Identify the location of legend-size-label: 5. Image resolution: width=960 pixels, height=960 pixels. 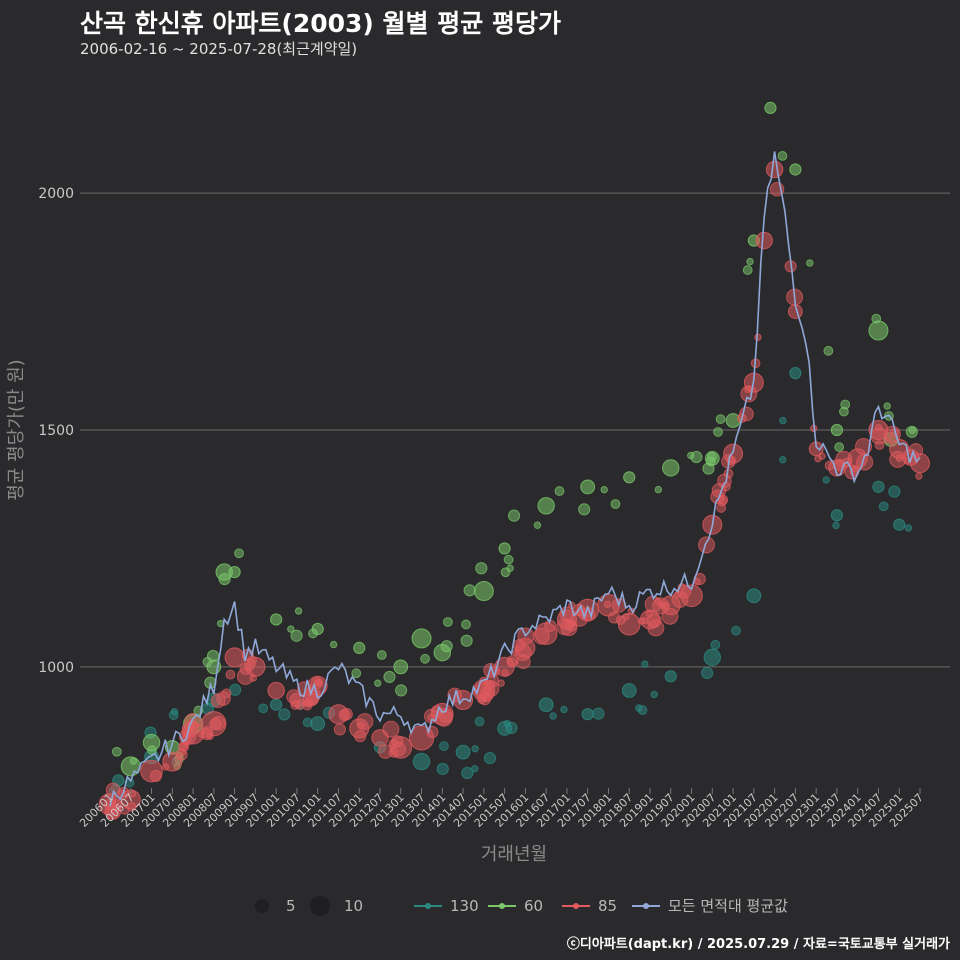
(291, 906).